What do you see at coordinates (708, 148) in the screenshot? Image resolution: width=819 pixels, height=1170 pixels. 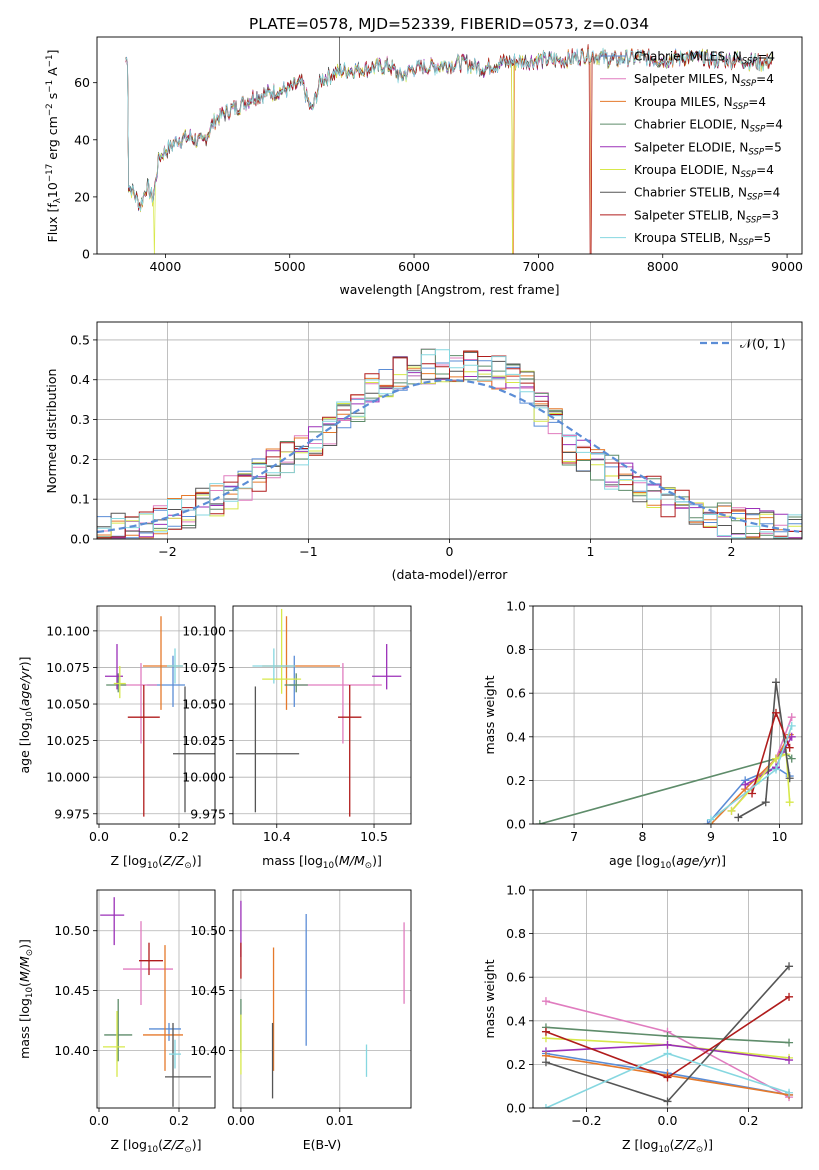 I see `legend-label: Salpeter ELODIE, NSSP=5` at bounding box center [708, 148].